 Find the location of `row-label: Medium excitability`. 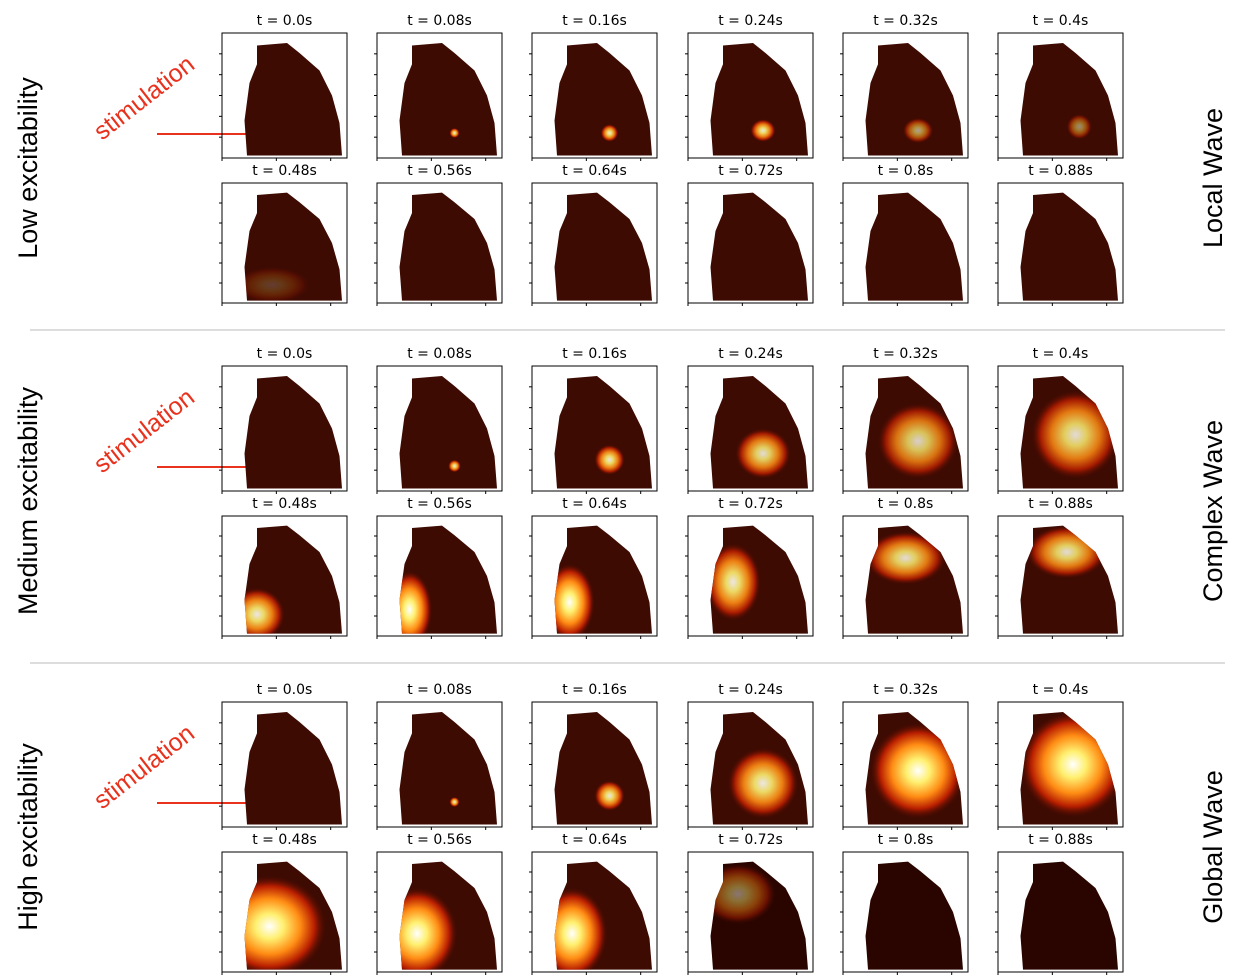

row-label: Medium excitability is located at coordinates (28, 500).